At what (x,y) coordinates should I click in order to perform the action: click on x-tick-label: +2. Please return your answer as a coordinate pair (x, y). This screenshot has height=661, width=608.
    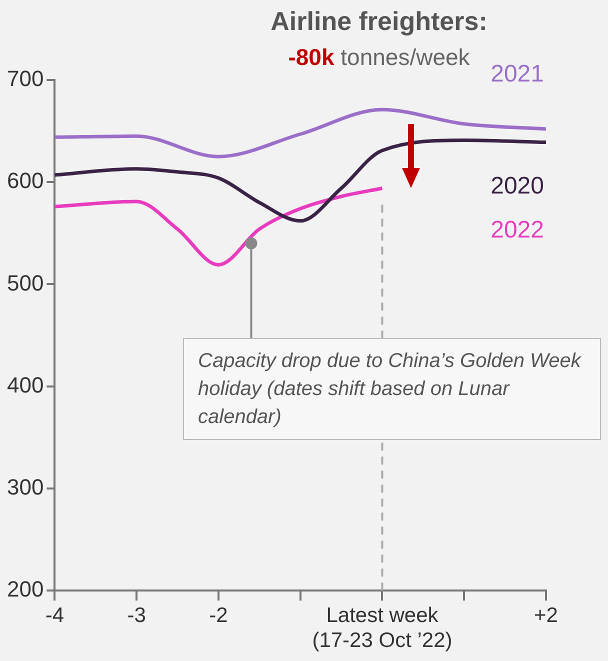
    Looking at the image, I should click on (546, 615).